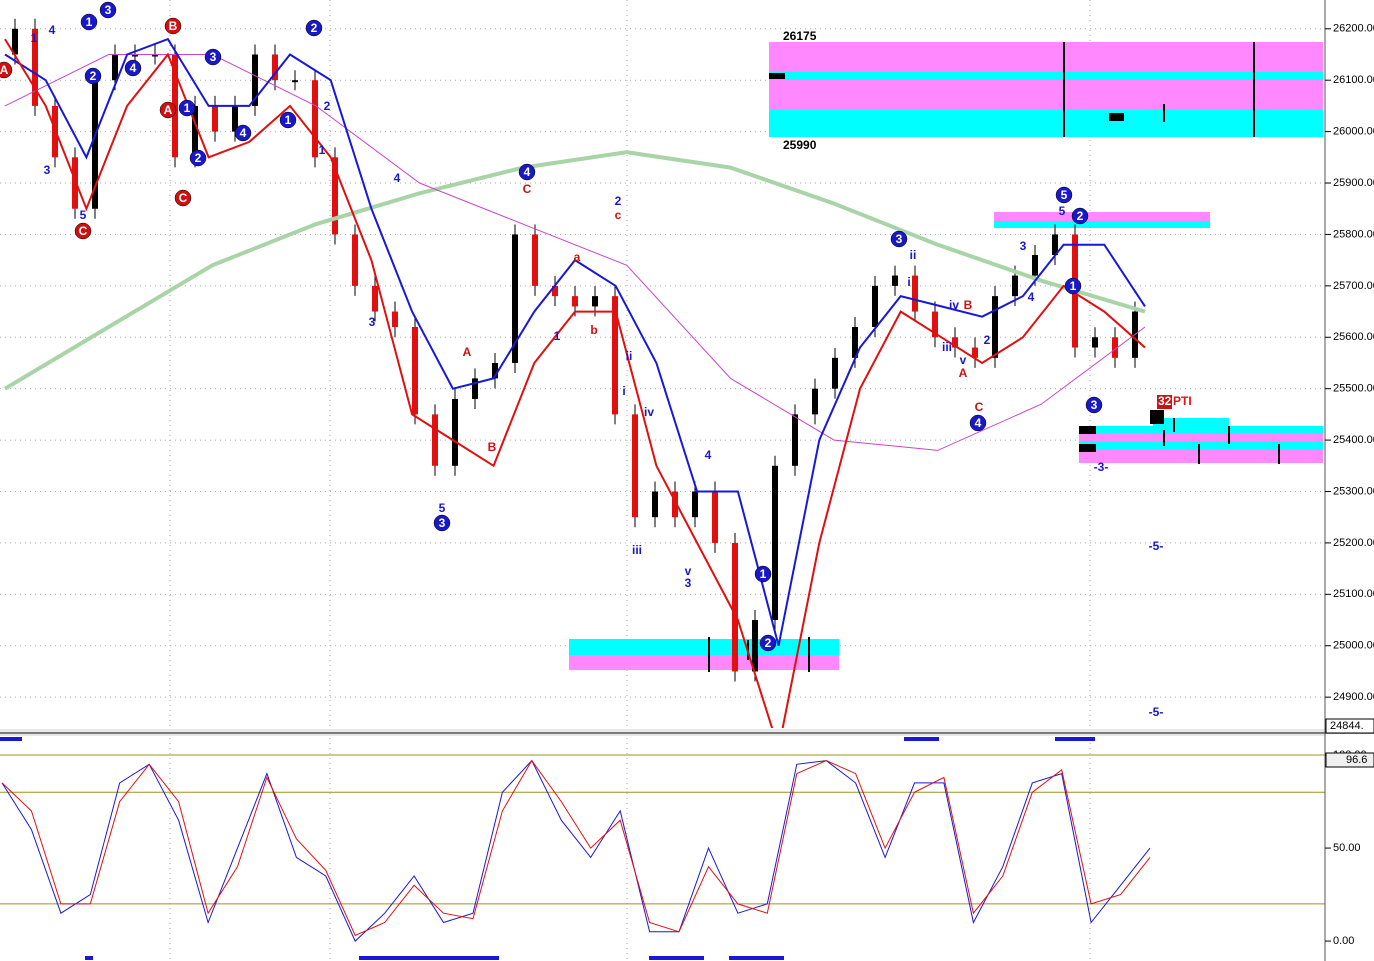 The height and width of the screenshot is (961, 1374). Describe the element at coordinates (954, 305) in the screenshot. I see `wave-label: iv` at that location.